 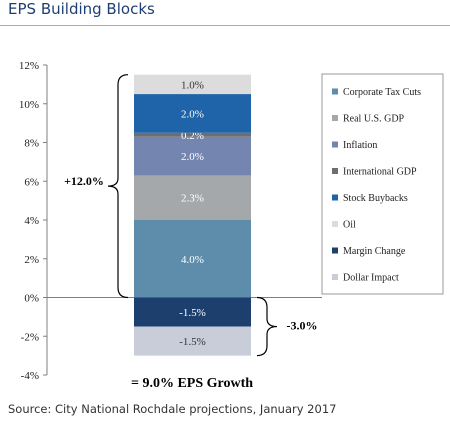 What do you see at coordinates (375, 198) in the screenshot?
I see `legend-label-stock-buybacks: Stock Buybacks` at bounding box center [375, 198].